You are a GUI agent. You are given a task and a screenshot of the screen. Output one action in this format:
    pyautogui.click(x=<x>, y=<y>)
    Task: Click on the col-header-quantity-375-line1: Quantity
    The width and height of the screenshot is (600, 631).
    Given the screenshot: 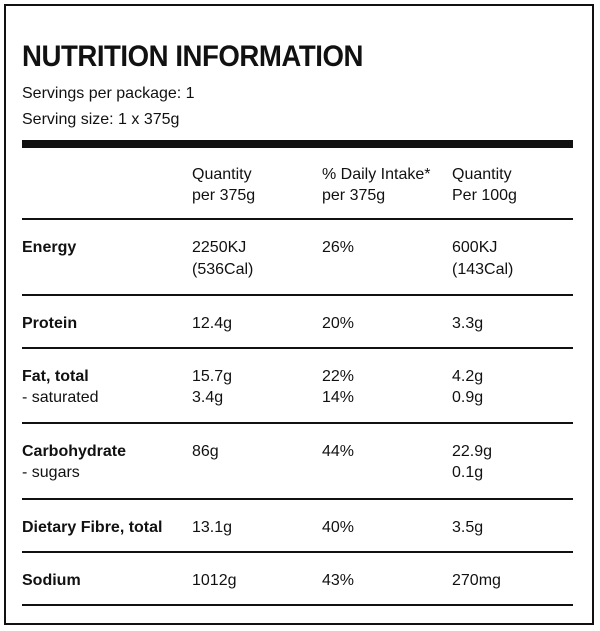 What is the action you would take?
    pyautogui.click(x=222, y=174)
    